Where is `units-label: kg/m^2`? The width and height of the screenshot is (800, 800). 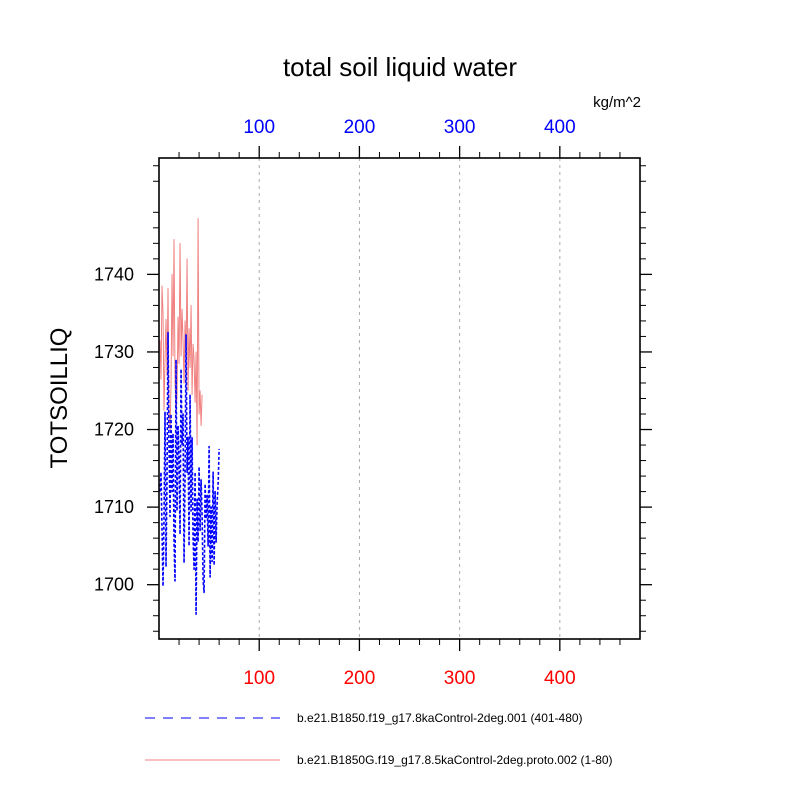
units-label: kg/m^2 is located at coordinates (617, 102).